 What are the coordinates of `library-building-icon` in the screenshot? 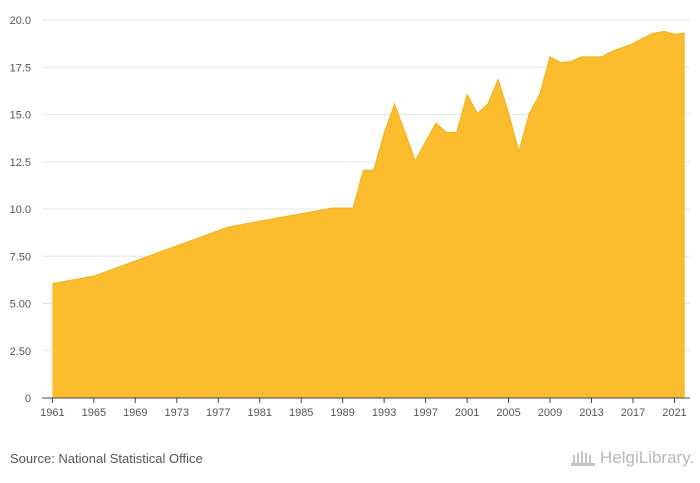 It's located at (583, 458).